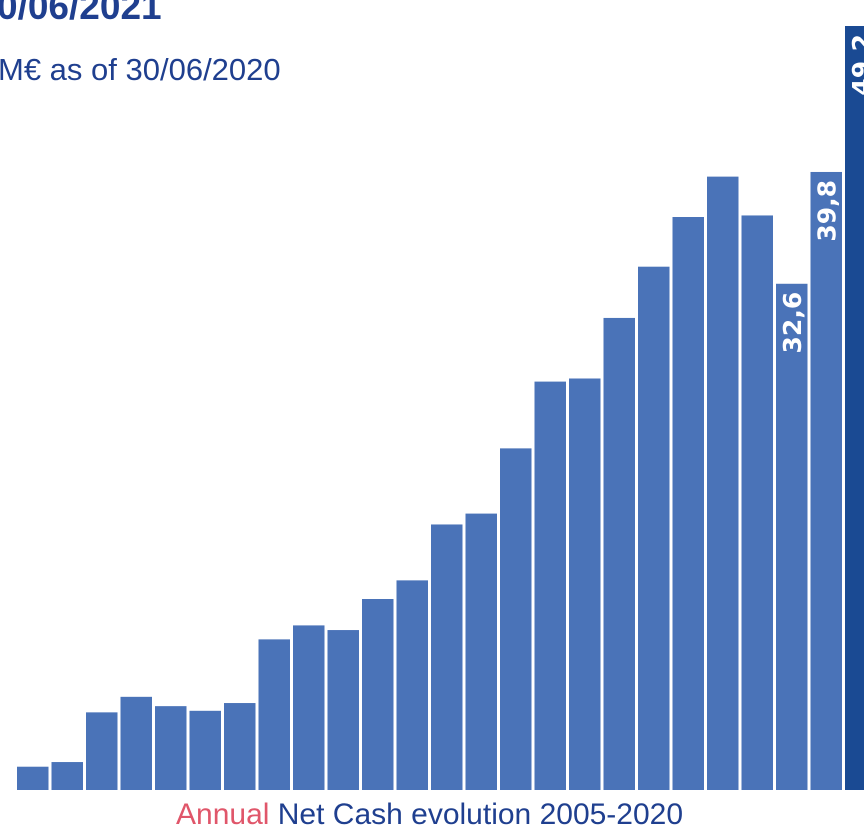 The image size is (864, 835). I want to click on chart-subtitle: M€ as of 30/06/2020, so click(140, 69).